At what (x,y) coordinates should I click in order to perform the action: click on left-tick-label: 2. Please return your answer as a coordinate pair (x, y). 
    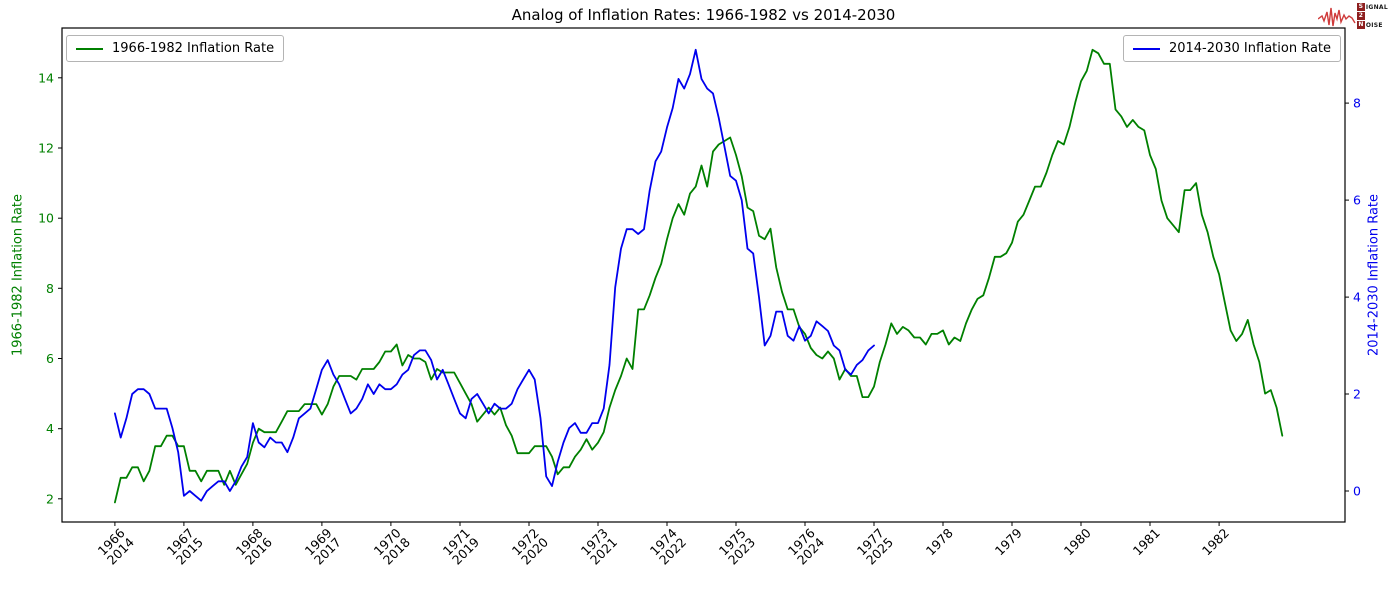
    Looking at the image, I should click on (50, 498).